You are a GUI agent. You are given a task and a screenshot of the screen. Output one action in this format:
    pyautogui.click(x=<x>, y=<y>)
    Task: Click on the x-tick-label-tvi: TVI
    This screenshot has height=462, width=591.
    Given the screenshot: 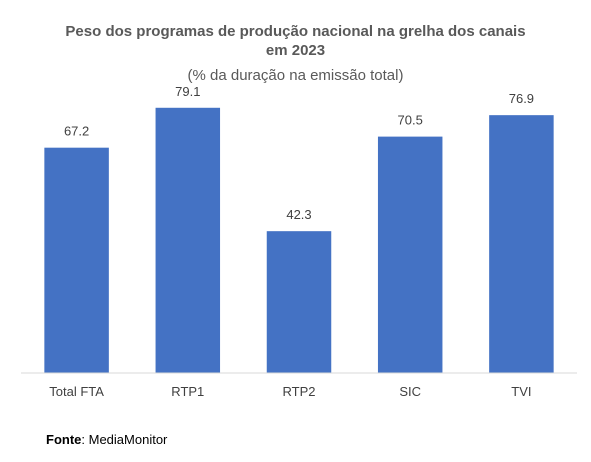 What is the action you would take?
    pyautogui.click(x=521, y=391)
    